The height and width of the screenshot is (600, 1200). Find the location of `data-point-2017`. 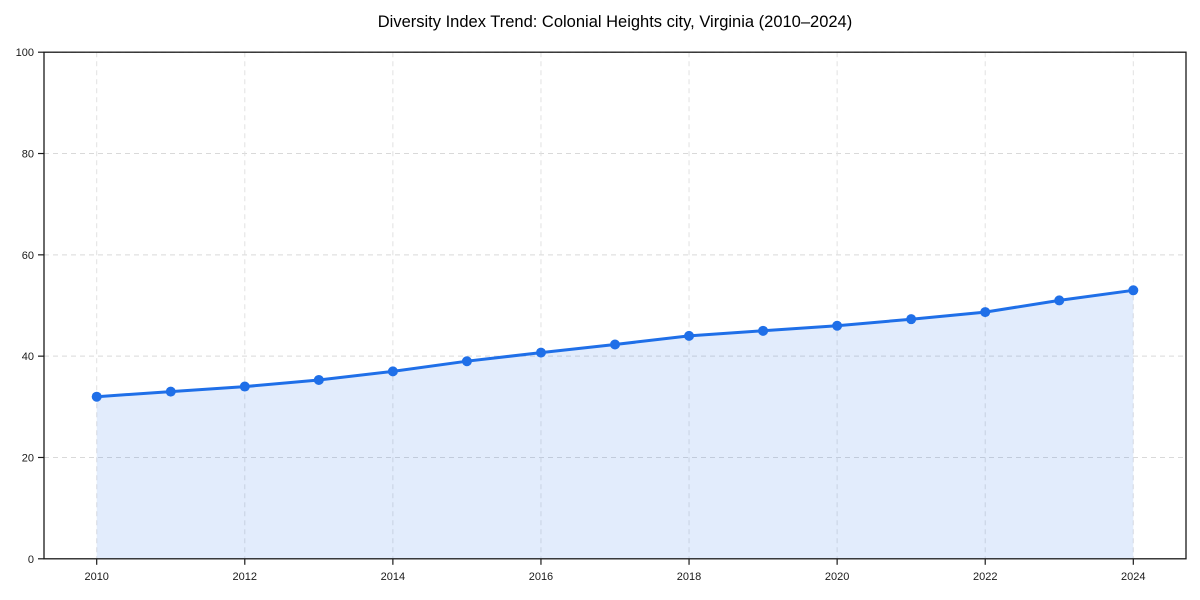

data-point-2017 is located at coordinates (615, 344).